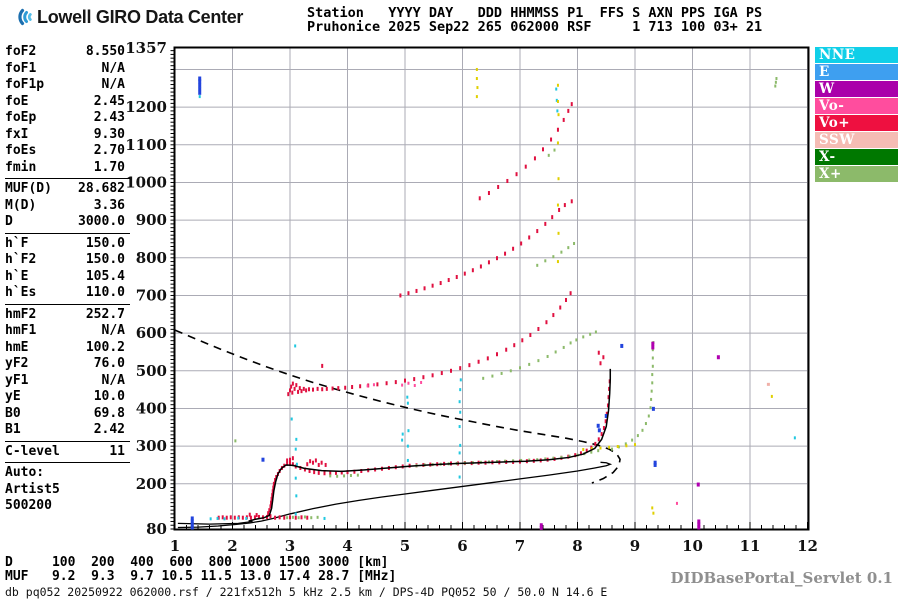 Image resolution: width=900 pixels, height=600 pixels. I want to click on svg-text: 1, so click(175, 546).